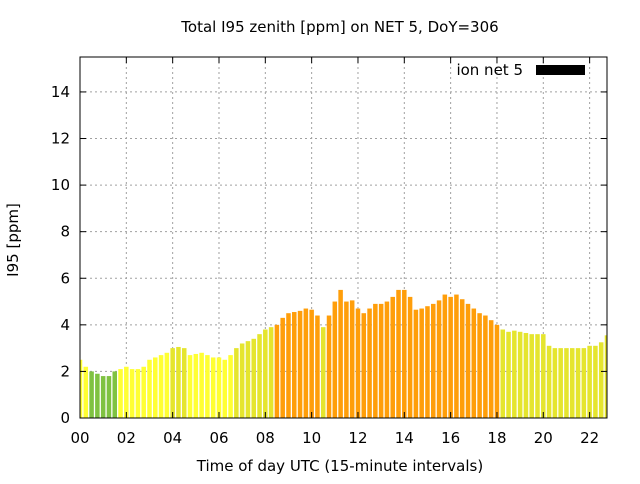 This screenshot has height=484, width=640. I want to click on x-tick-label: 10, so click(311, 438).